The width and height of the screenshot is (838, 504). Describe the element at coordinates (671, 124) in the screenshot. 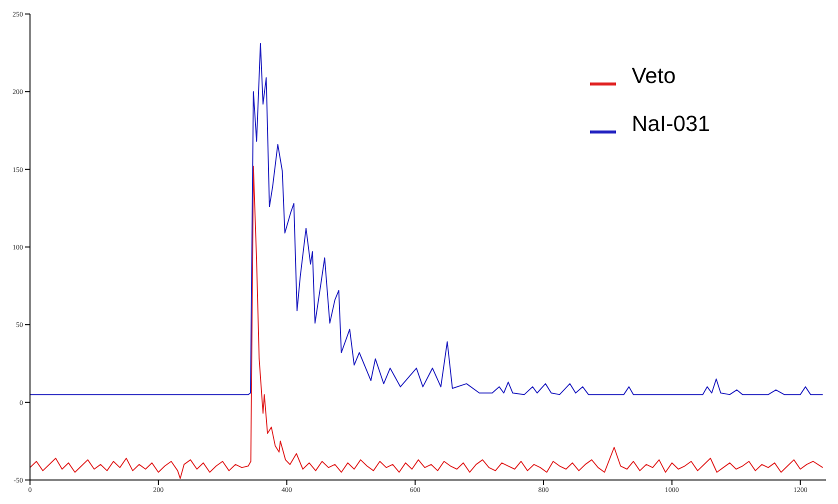

I see `legend-label: NaI-031` at that location.